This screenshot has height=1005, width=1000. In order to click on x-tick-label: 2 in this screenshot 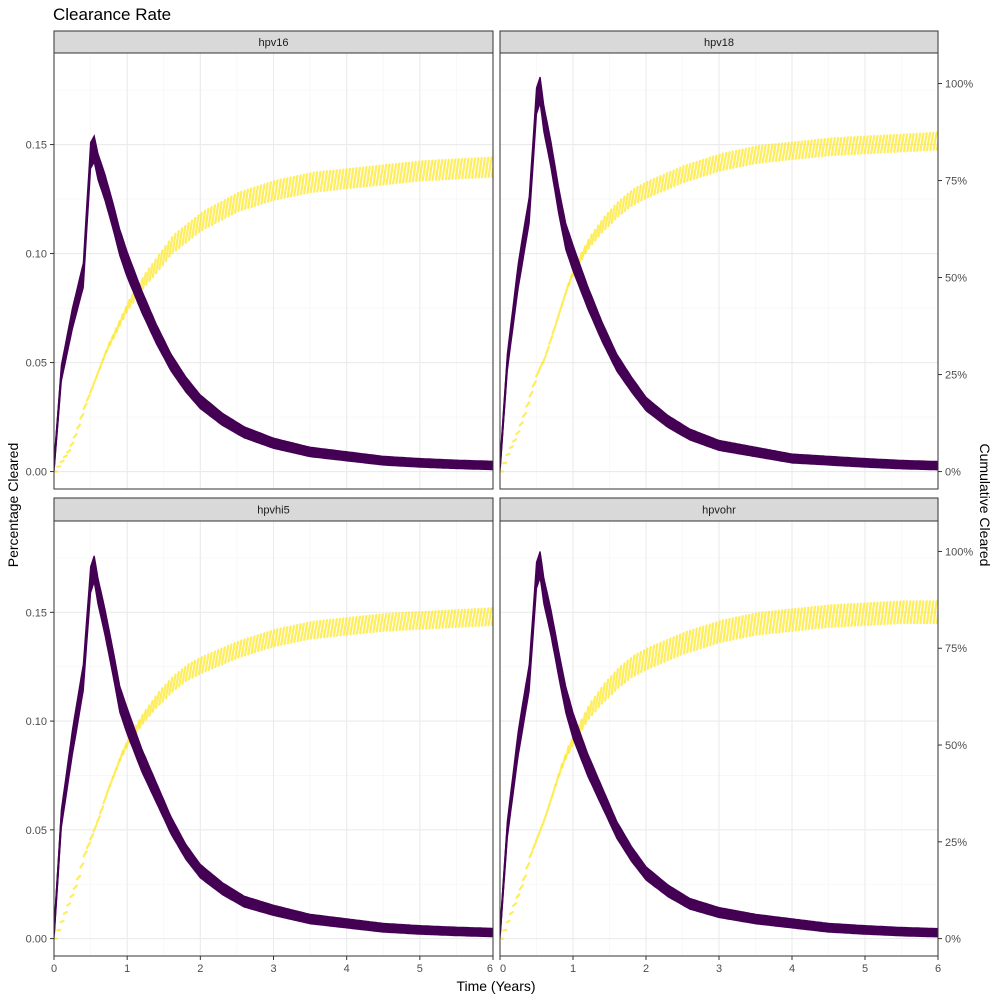, I will do `click(646, 969)`.